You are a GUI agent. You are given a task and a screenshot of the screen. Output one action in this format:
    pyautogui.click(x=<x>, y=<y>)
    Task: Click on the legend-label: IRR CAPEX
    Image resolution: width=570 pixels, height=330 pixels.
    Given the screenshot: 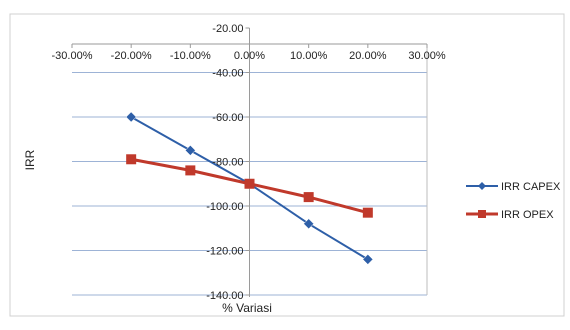 What is the action you would take?
    pyautogui.click(x=531, y=187)
    